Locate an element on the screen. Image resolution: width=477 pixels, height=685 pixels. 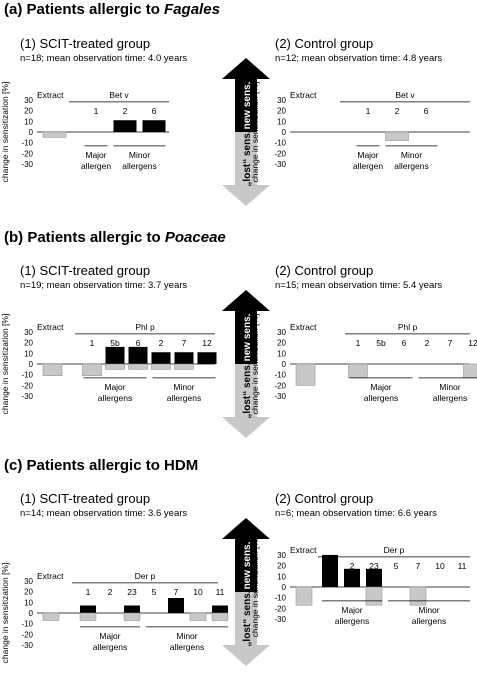
component-group-label: Der p is located at coordinates (145, 576).